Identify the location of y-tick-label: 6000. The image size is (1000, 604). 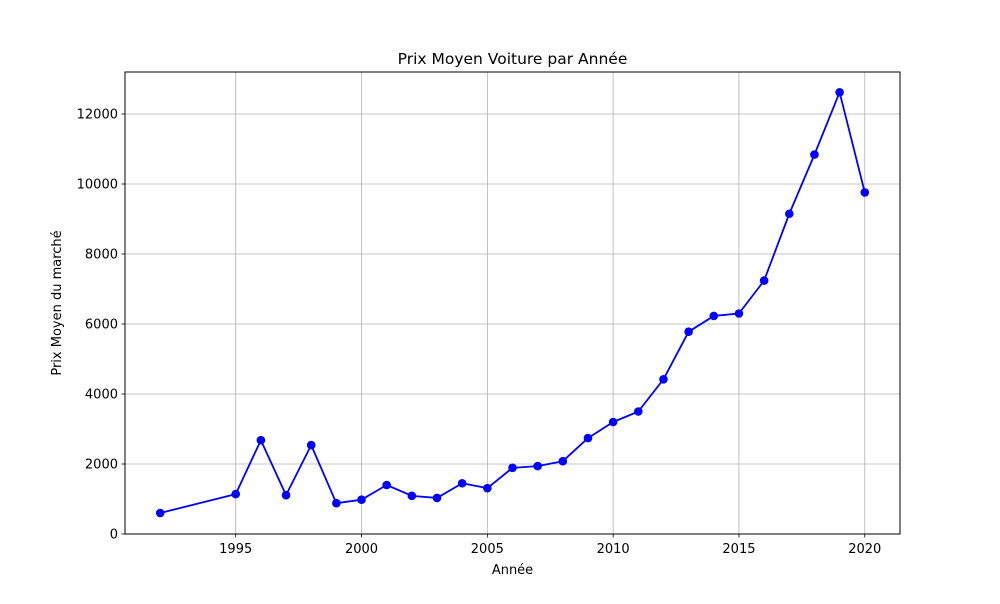
(101, 325).